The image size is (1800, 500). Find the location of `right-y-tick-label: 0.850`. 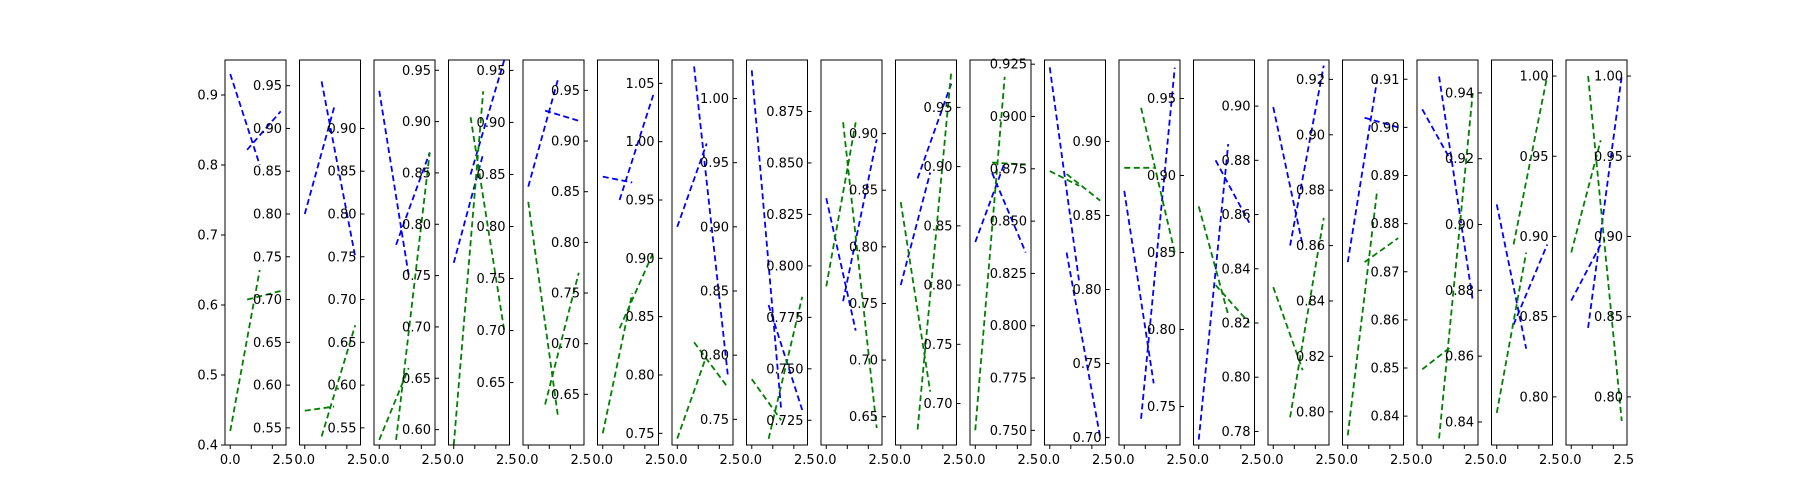

right-y-tick-label: 0.850 is located at coordinates (1008, 222).